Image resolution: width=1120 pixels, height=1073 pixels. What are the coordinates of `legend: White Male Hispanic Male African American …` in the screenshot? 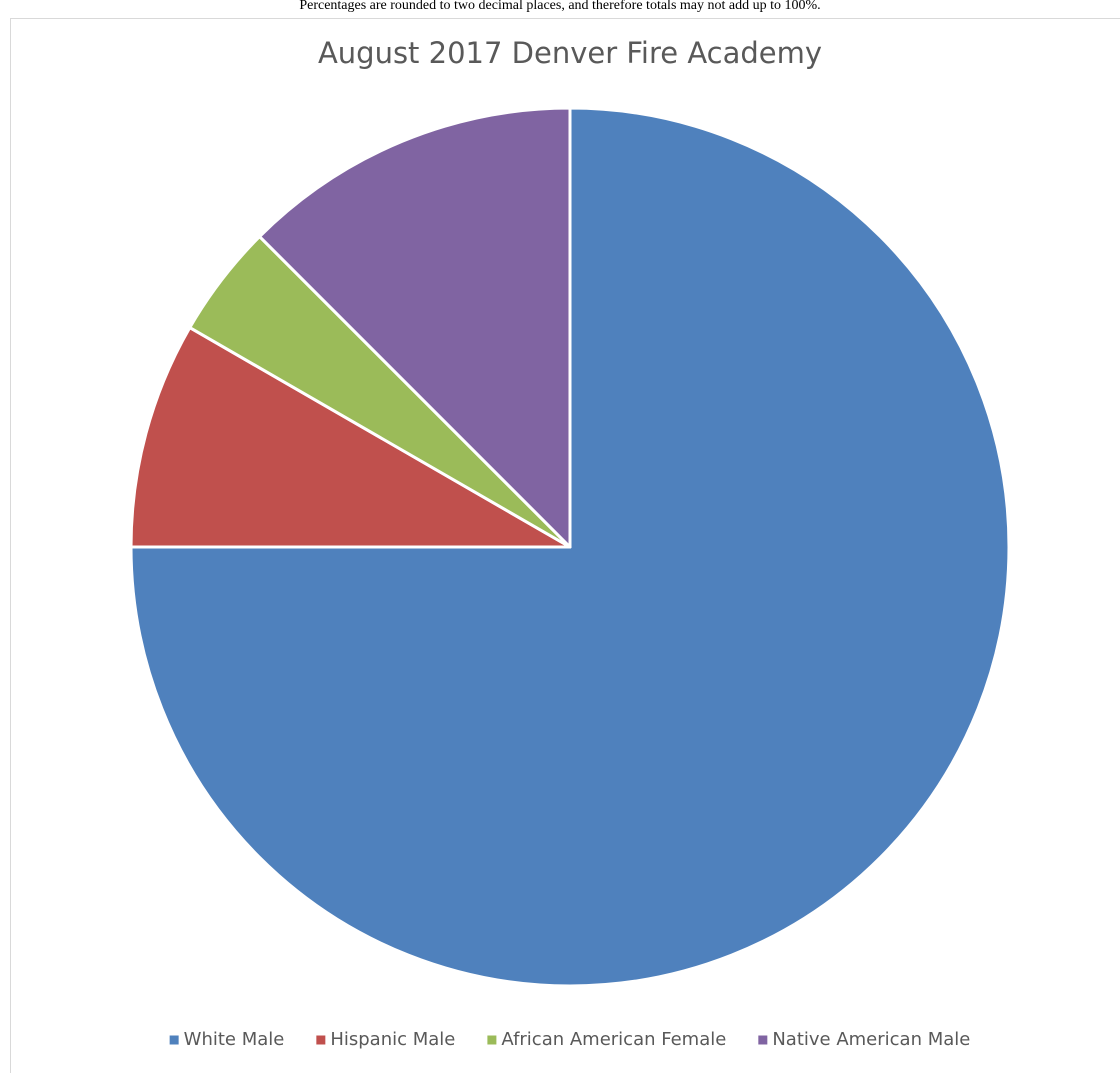 It's located at (569, 1039).